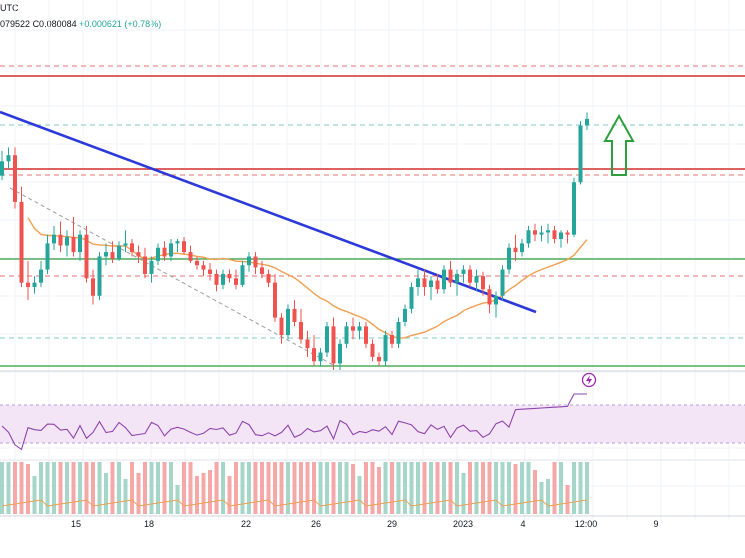 This screenshot has height=558, width=745. I want to click on change-value: +0.000621 (+0.78%), so click(120, 24).